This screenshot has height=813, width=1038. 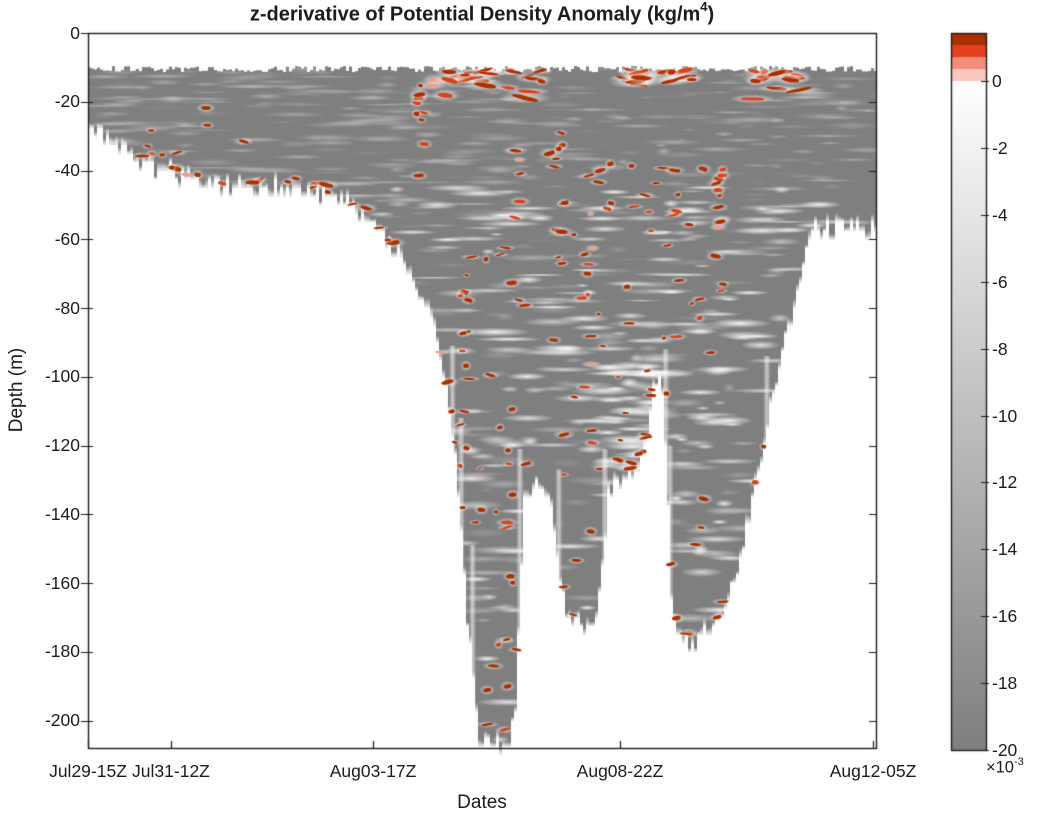 What do you see at coordinates (482, 802) in the screenshot?
I see `x-axis-label: Dates` at bounding box center [482, 802].